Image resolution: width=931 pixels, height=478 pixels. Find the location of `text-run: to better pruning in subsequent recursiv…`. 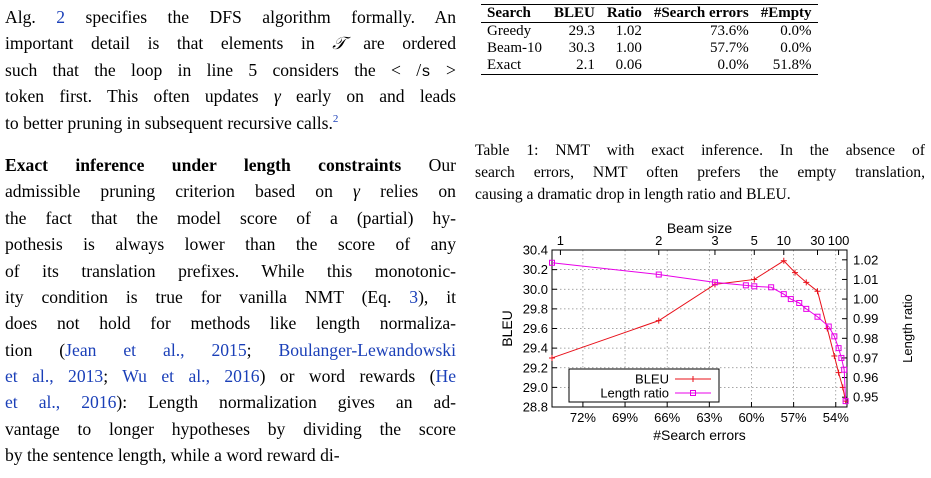

text-run: to better pruning in subsequent recursiv… is located at coordinates (169, 122).